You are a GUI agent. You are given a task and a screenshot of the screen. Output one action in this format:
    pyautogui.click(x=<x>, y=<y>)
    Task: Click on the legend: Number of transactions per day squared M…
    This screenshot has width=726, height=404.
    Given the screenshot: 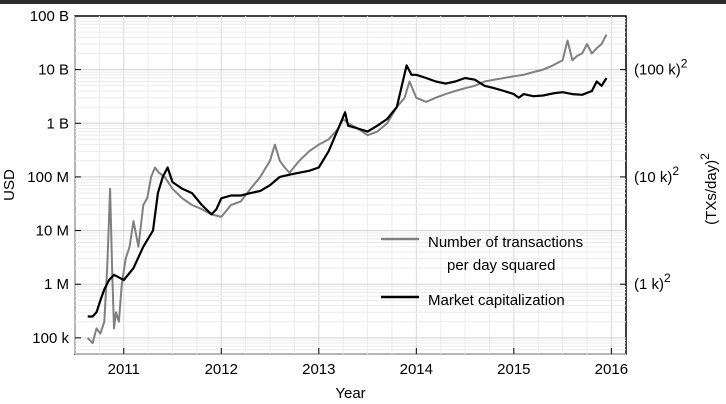 What is the action you would take?
    pyautogui.click(x=482, y=271)
    